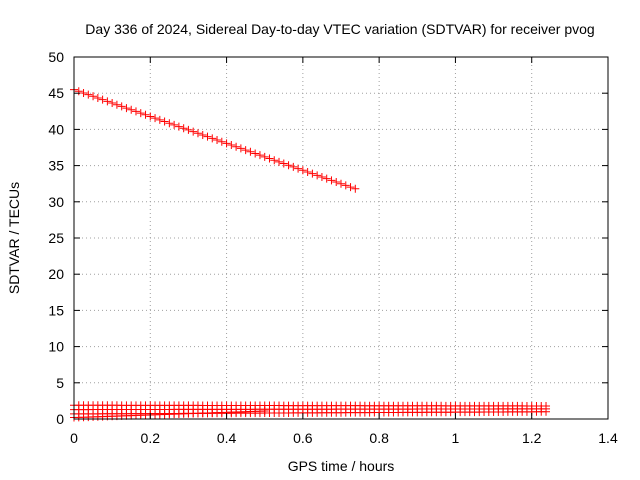 The width and height of the screenshot is (640, 480). What do you see at coordinates (56, 274) in the screenshot?
I see `y-tick-label: 20` at bounding box center [56, 274].